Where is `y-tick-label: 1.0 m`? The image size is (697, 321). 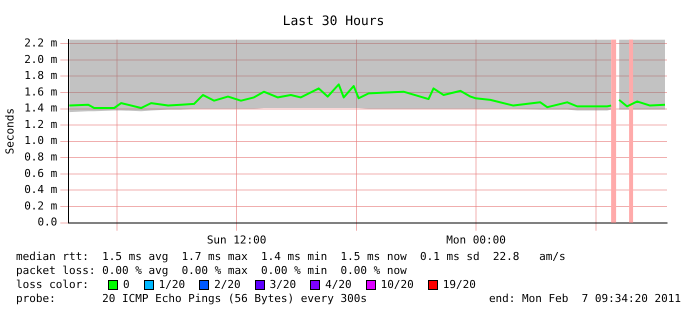
y-tick-label: 1.0 m is located at coordinates (41, 141).